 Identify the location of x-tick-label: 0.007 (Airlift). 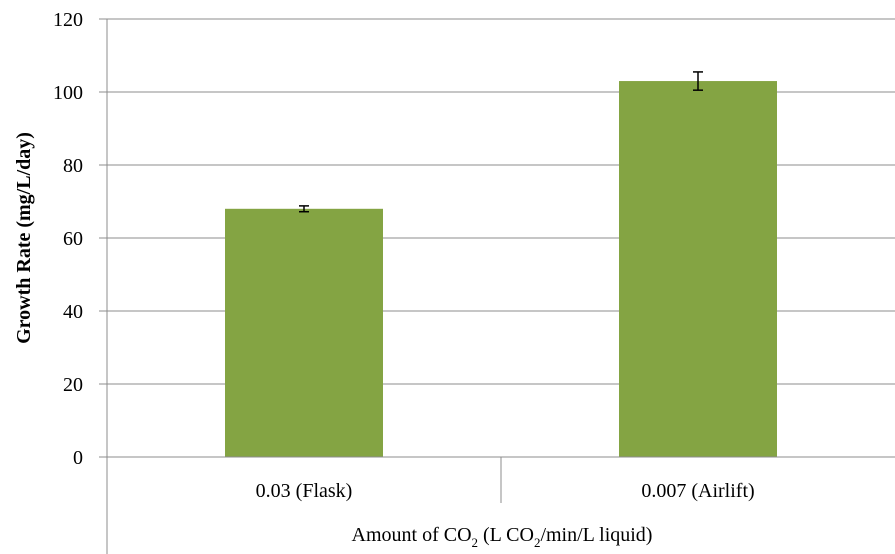
(697, 491).